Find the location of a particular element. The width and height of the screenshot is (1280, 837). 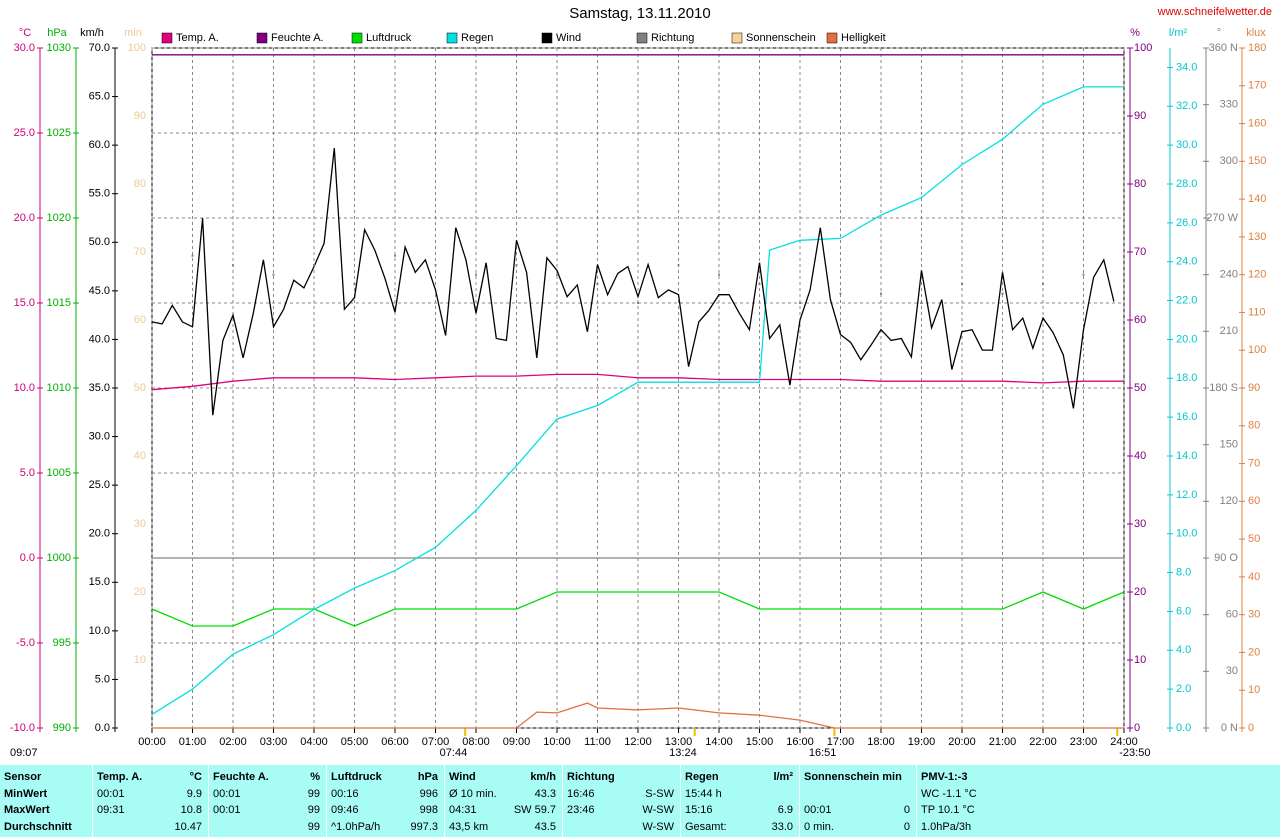

table-column: Sonnenschein min 00:01 0 0 min. 0 is located at coordinates (857, 801).